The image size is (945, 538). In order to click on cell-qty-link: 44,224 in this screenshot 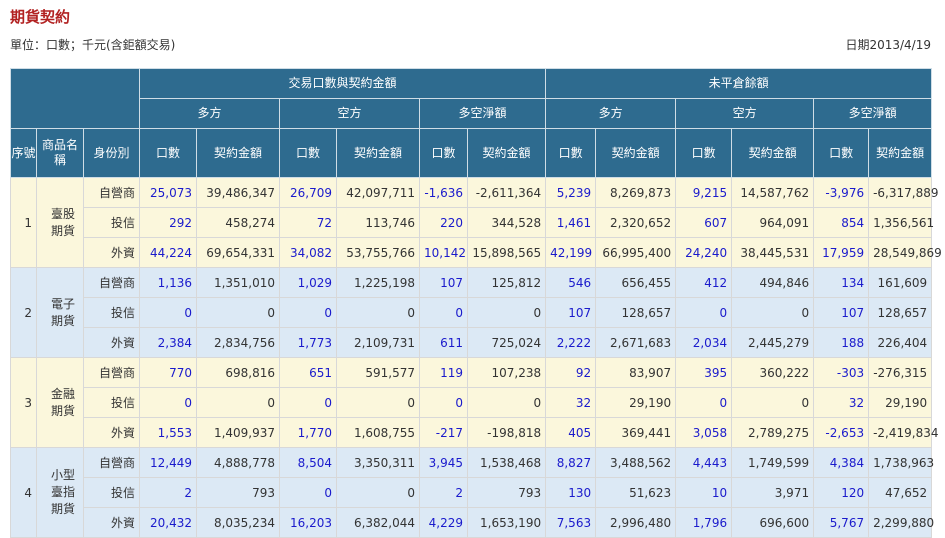, I will do `click(168, 252)`.